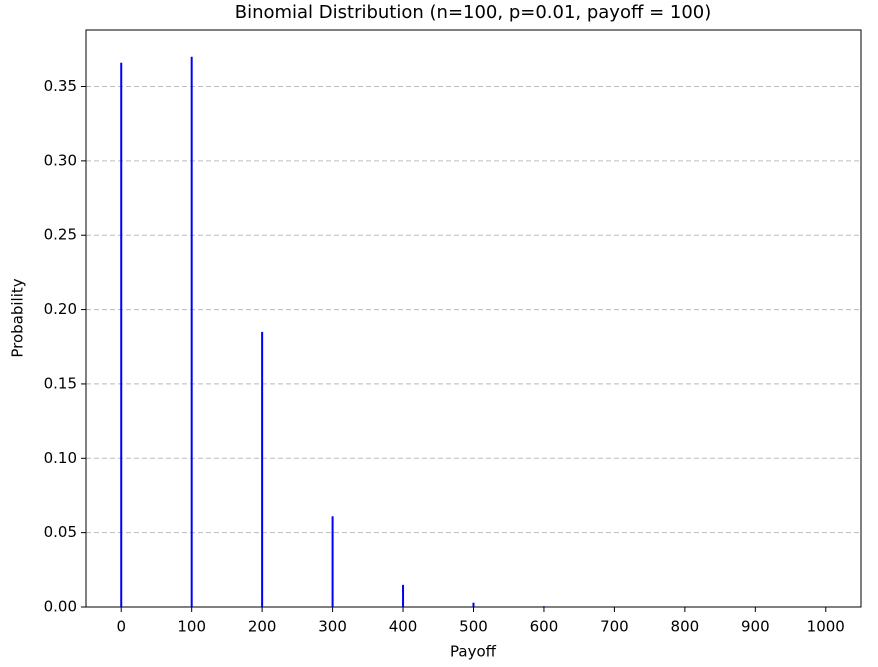  Describe the element at coordinates (60, 607) in the screenshot. I see `y-tick-label: 0.00` at that location.